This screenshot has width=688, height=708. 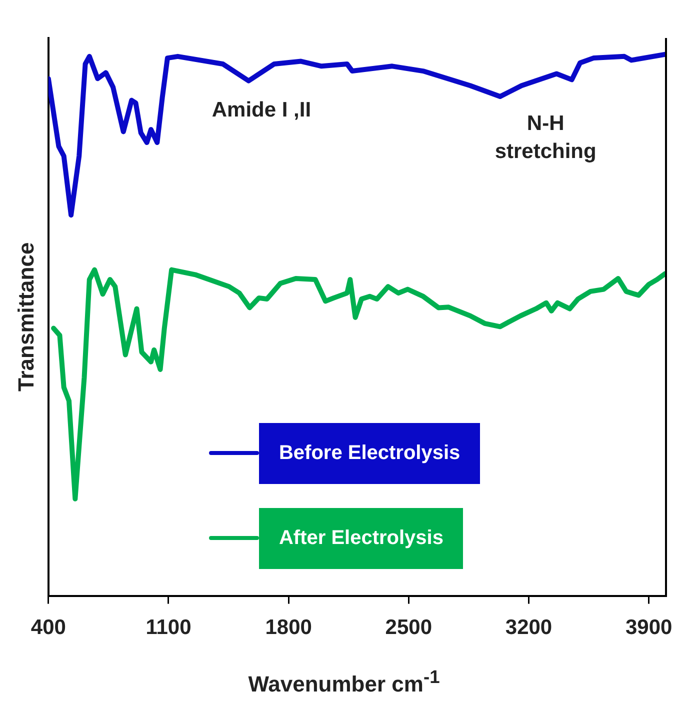 I want to click on annotation: N-H stretching, so click(x=545, y=138).